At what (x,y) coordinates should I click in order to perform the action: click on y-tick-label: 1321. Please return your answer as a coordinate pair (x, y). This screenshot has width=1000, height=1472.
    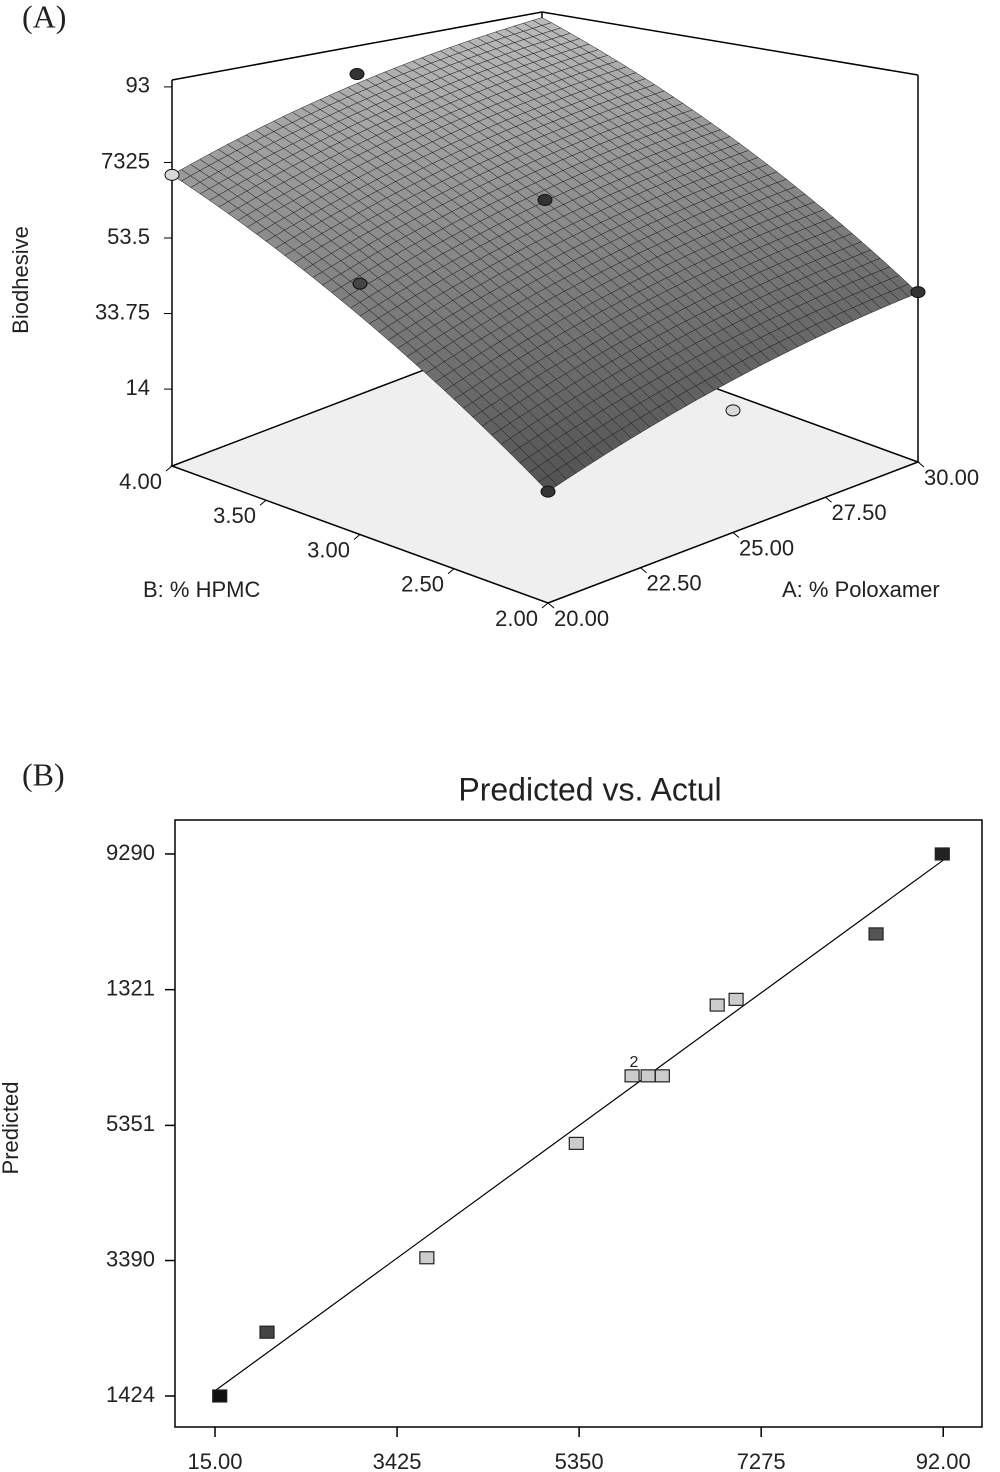
    Looking at the image, I should click on (130, 987).